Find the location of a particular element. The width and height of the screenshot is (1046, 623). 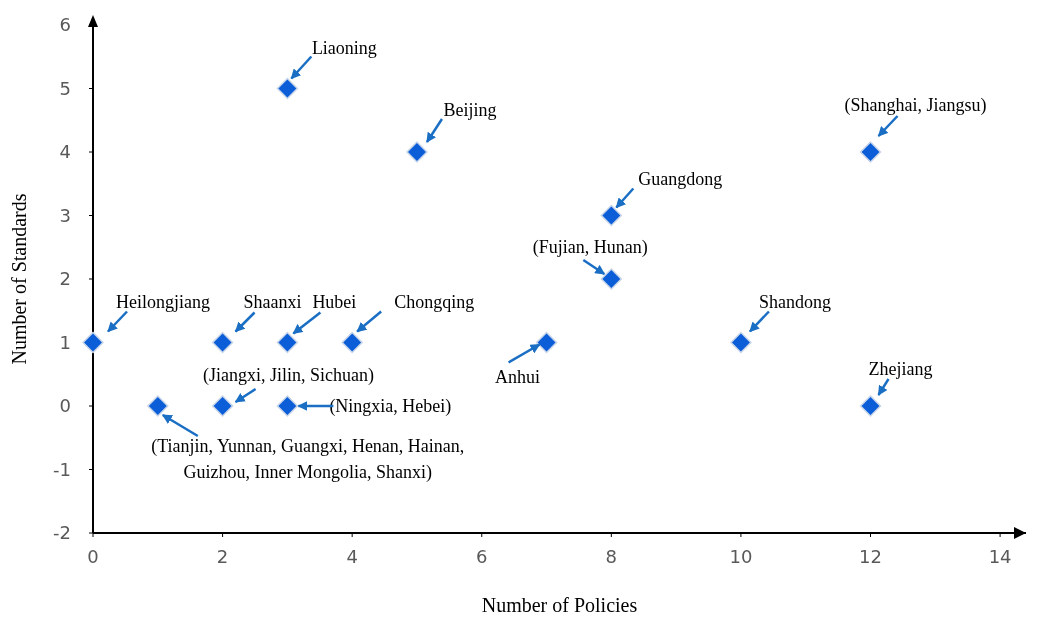

y-tick-label: 4 is located at coordinates (65, 152).